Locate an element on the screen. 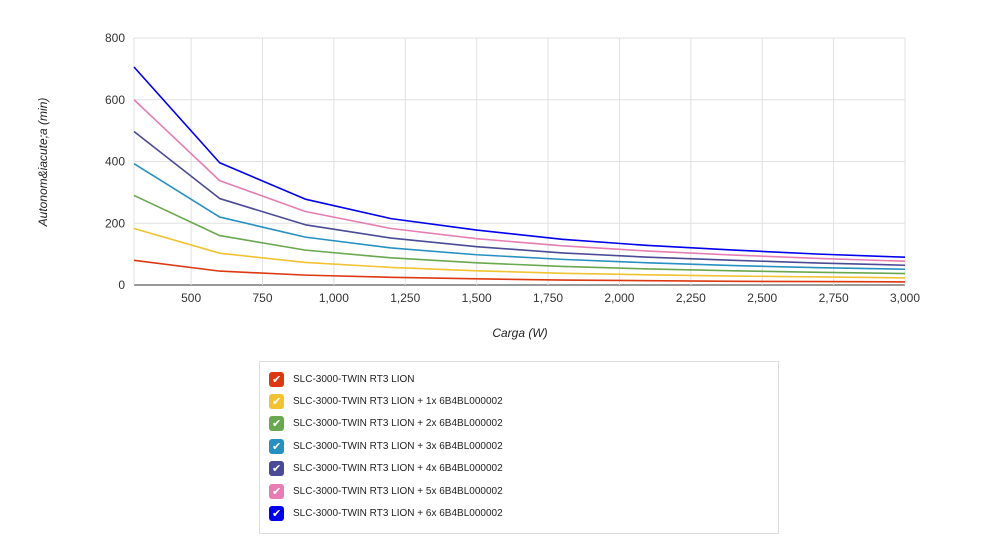 The height and width of the screenshot is (549, 997). y-tick-label: 200 is located at coordinates (115, 223).